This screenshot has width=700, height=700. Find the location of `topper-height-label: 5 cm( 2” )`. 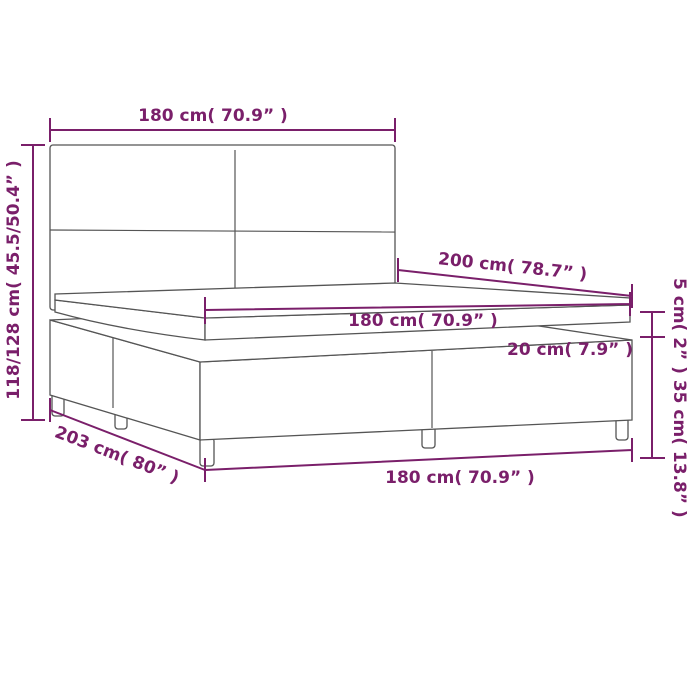

topper-height-label: 5 cm( 2” ) is located at coordinates (679, 326).